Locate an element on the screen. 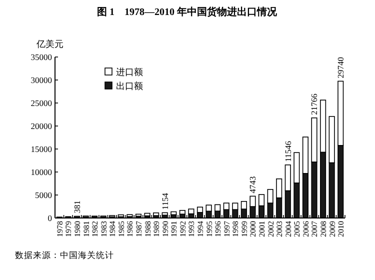 The height and width of the screenshot is (280, 375). x-tick-label: 1982 is located at coordinates (95, 229).